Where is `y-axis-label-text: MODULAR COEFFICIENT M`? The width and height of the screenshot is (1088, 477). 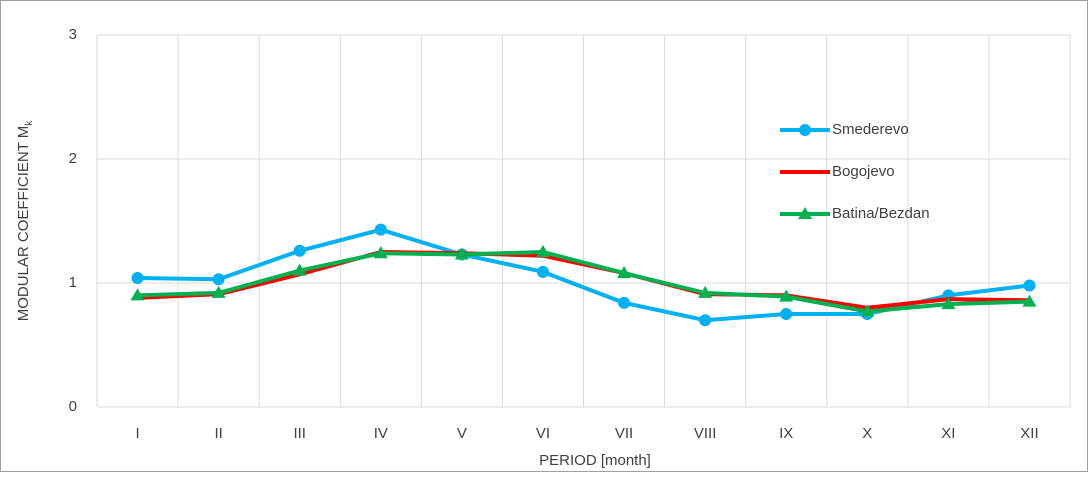 y-axis-label-text: MODULAR COEFFICIENT M is located at coordinates (23, 224).